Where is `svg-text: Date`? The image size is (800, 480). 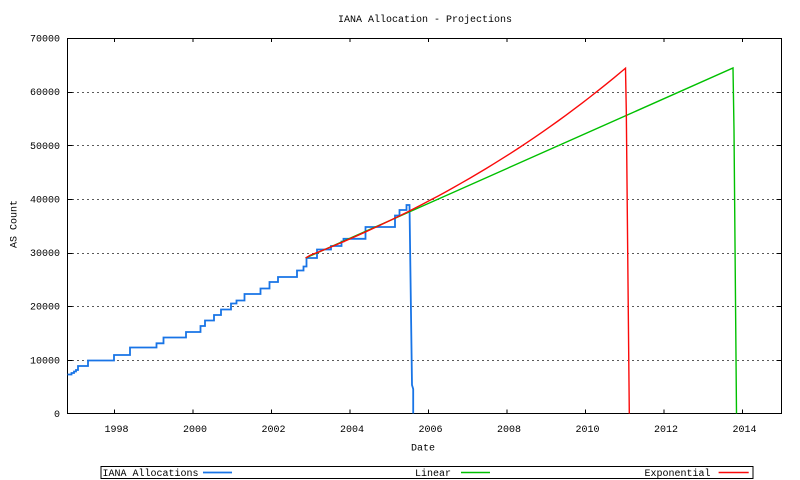 svg-text: Date is located at coordinates (423, 449).